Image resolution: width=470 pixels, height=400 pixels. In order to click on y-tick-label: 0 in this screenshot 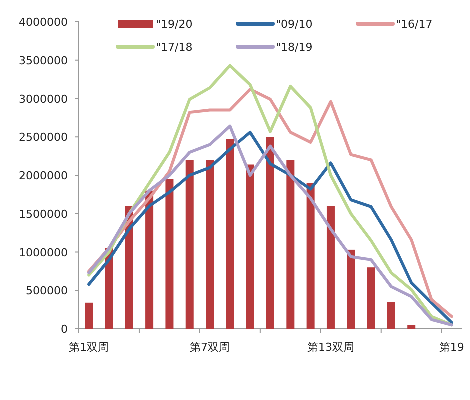, I will do `click(64, 329)`.